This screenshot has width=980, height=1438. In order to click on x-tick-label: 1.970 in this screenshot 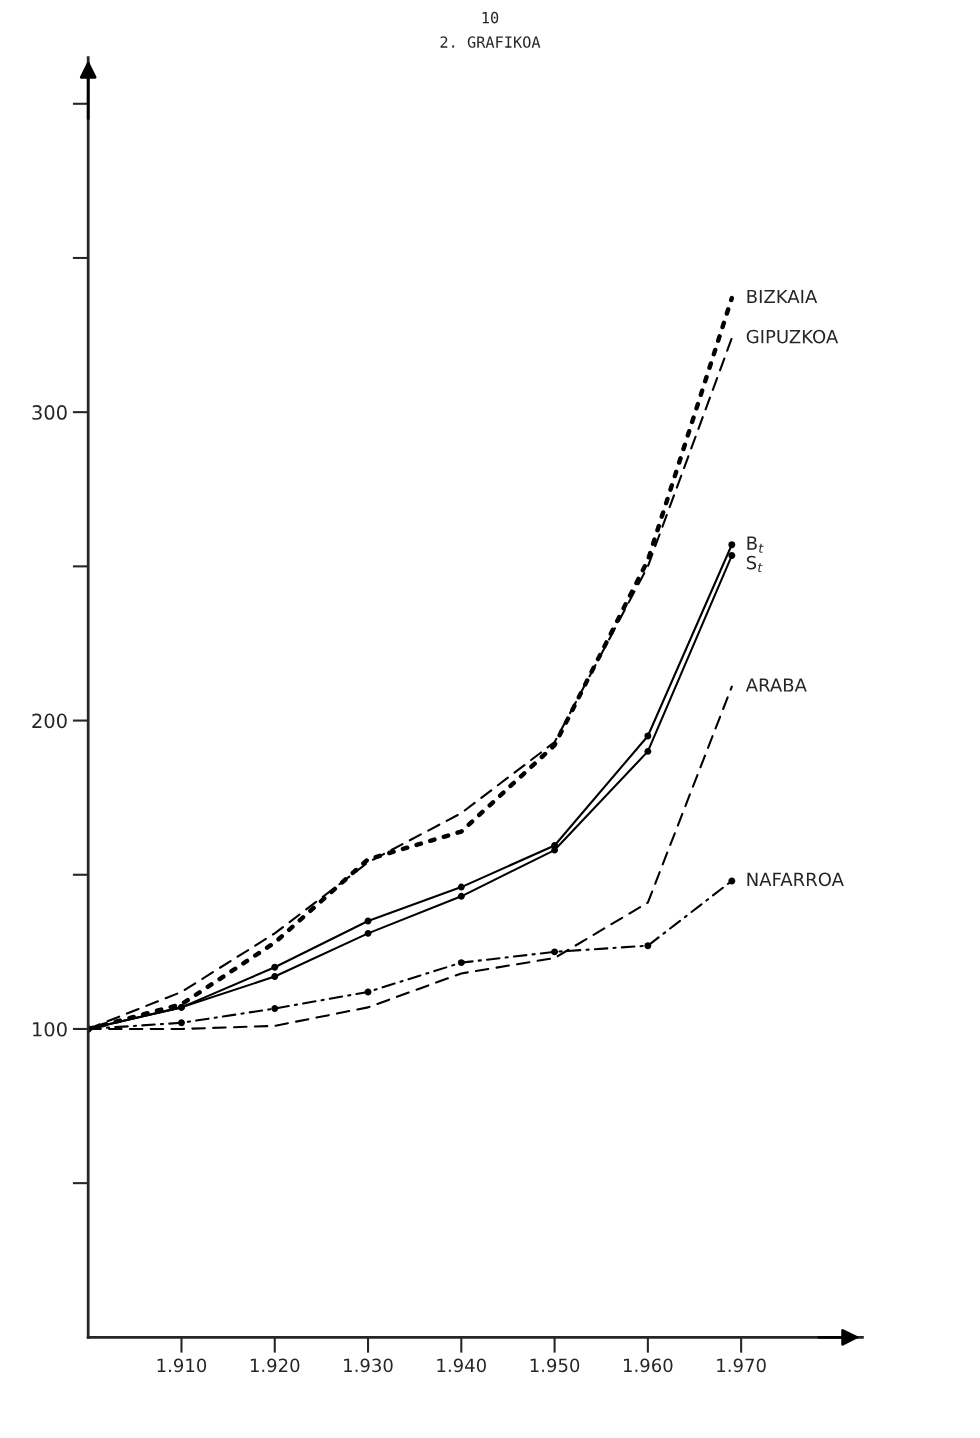, I will do `click(741, 1365)`.